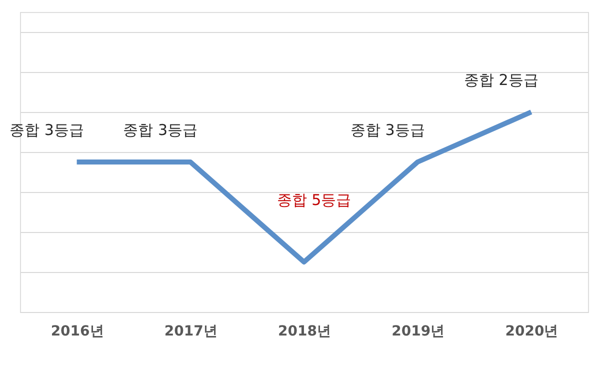 Image resolution: width=611 pixels, height=370 pixels. Describe the element at coordinates (314, 200) in the screenshot. I see `text: 종합 5등급` at that location.